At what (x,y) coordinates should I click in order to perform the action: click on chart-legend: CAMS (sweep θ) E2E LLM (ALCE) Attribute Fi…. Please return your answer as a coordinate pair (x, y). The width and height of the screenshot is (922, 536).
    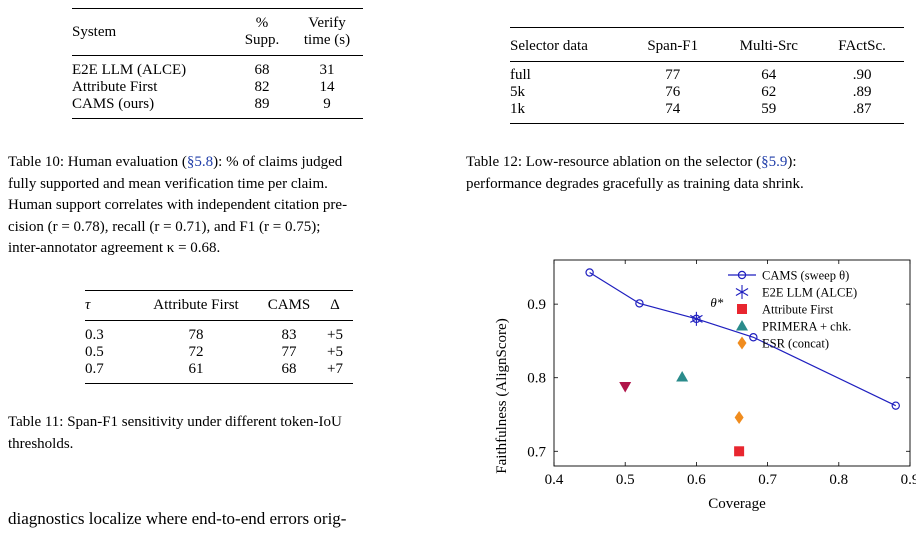
    Looking at the image, I should click on (792, 310).